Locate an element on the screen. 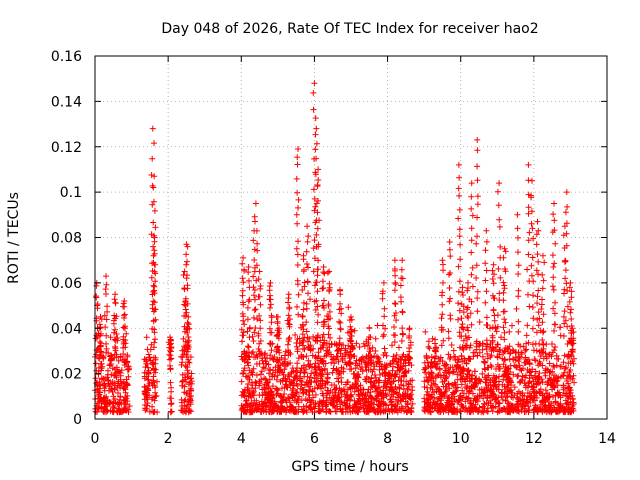 The width and height of the screenshot is (640, 480). y-tick-label: 0 is located at coordinates (77, 420).